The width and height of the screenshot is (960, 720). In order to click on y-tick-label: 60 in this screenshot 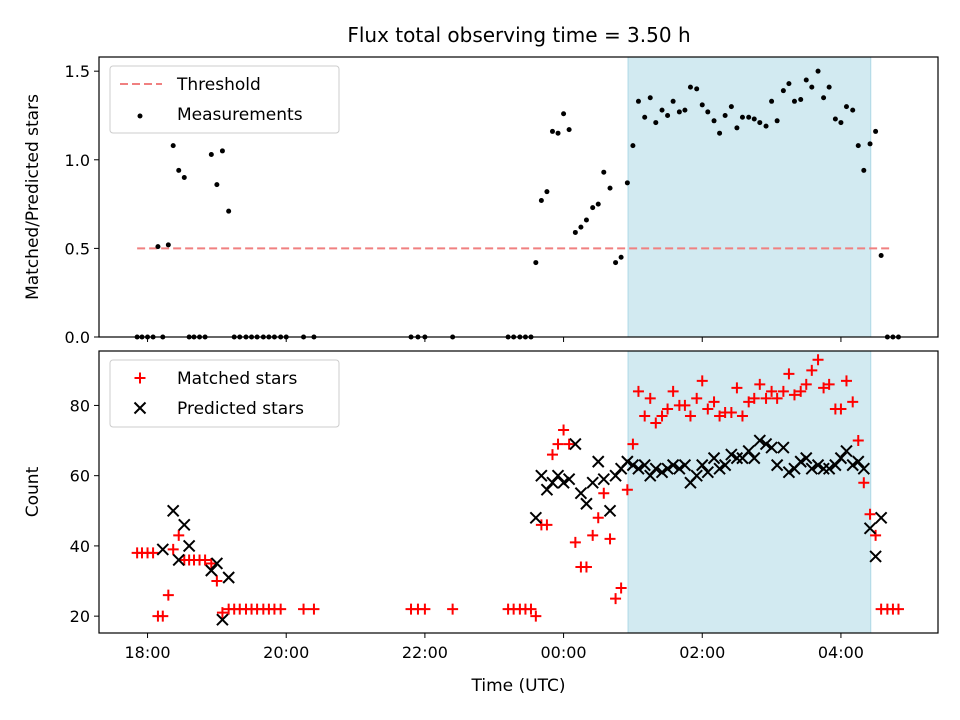, I will do `click(80, 476)`.